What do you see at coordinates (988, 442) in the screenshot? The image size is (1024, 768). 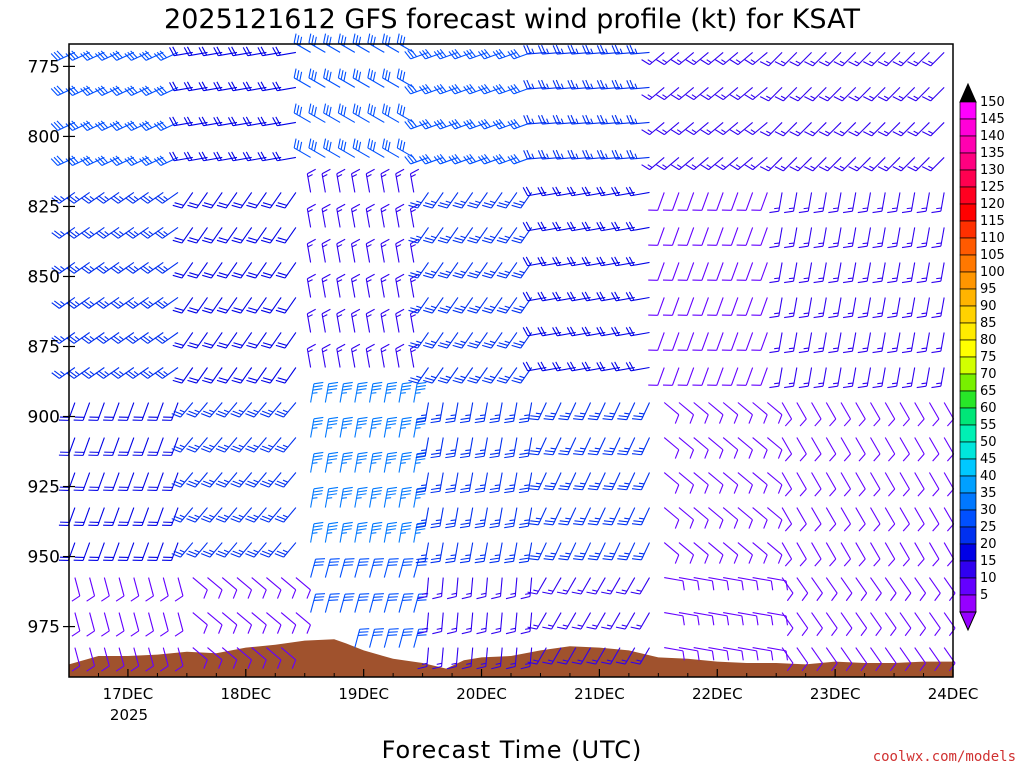 I see `colorbar-label: 50` at bounding box center [988, 442].